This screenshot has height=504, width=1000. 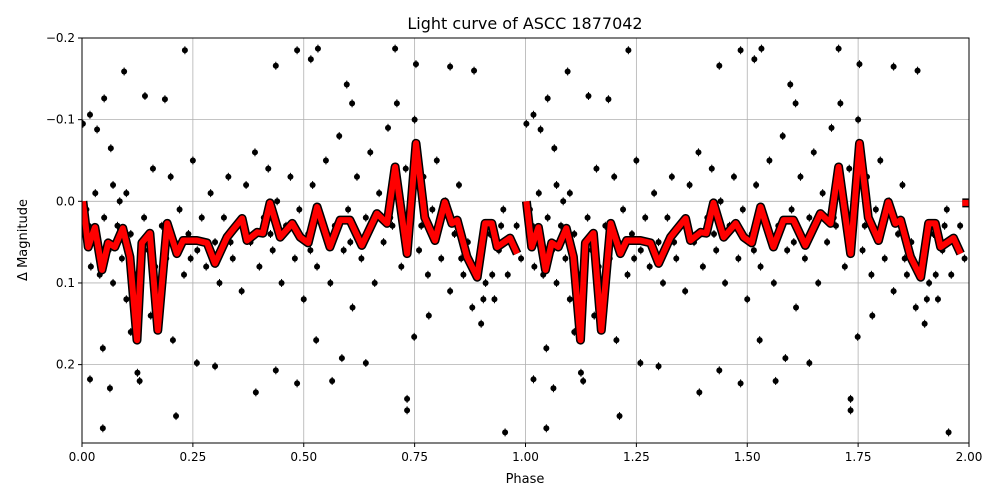 I want to click on y-tick-label: 0.2, so click(x=65, y=365).